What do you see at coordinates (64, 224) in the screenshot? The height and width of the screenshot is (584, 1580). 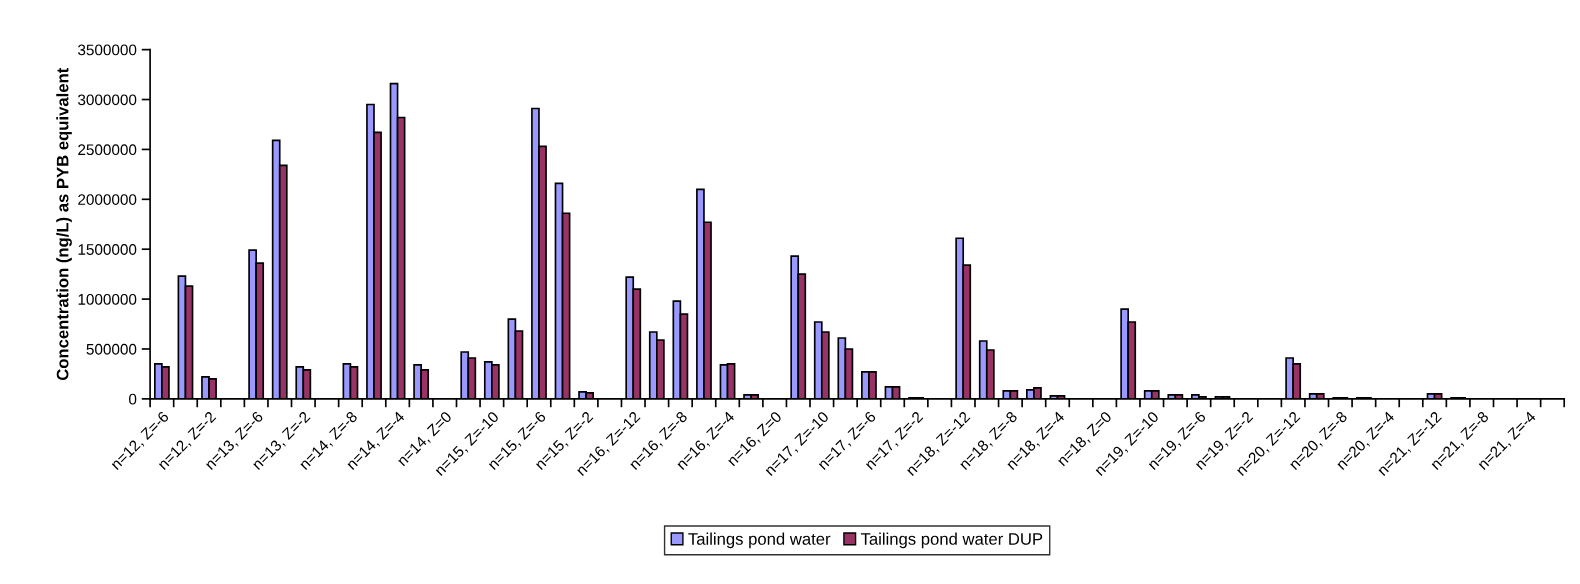 I see `y-axis-title: Concentration (ng/L) as PYB equivalent` at bounding box center [64, 224].